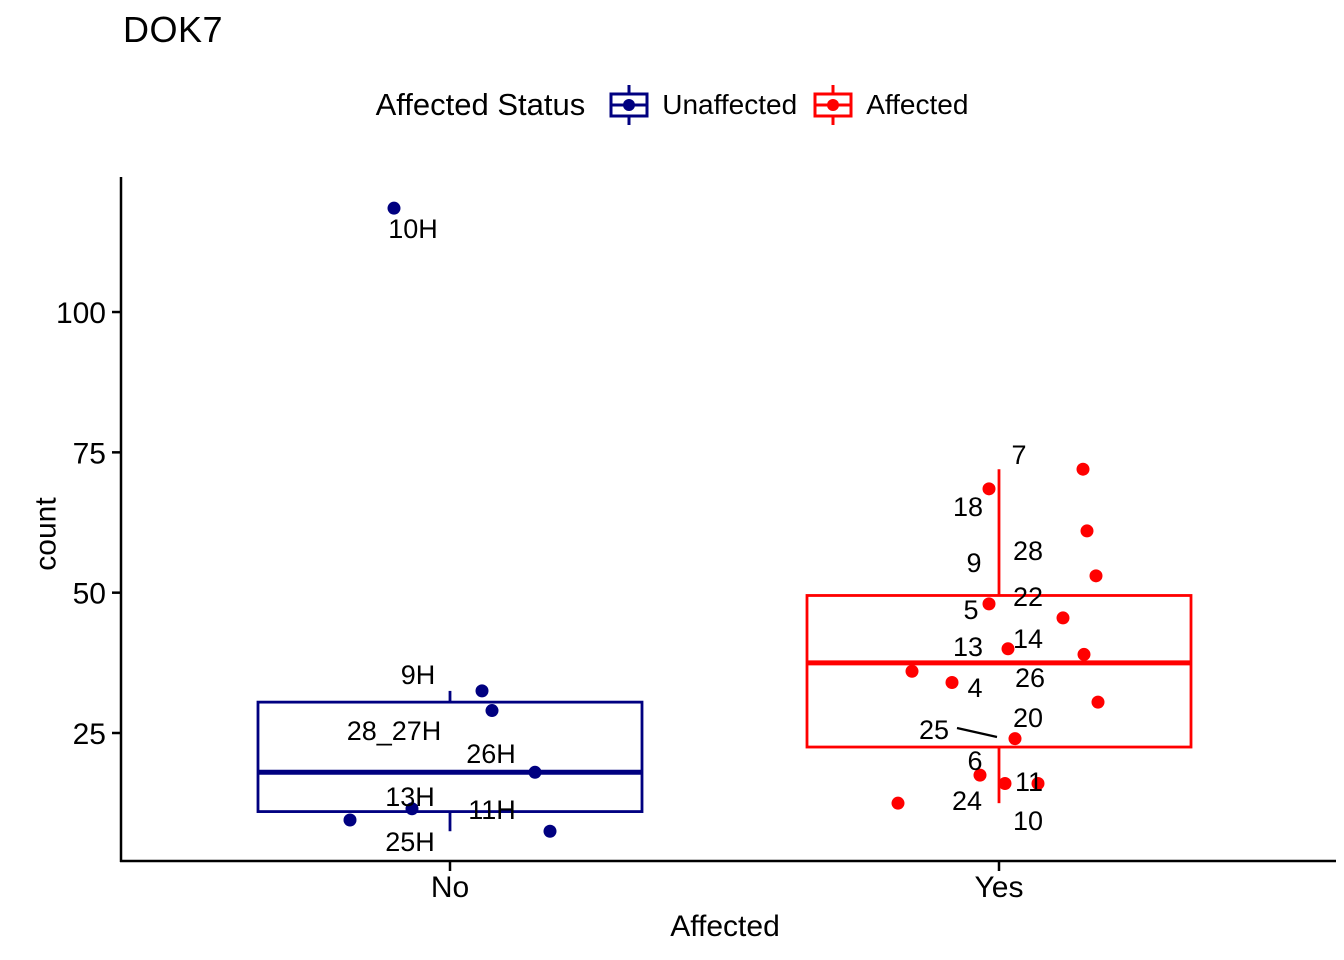 The image size is (1344, 960). I want to click on point-label: 7, so click(1018, 455).